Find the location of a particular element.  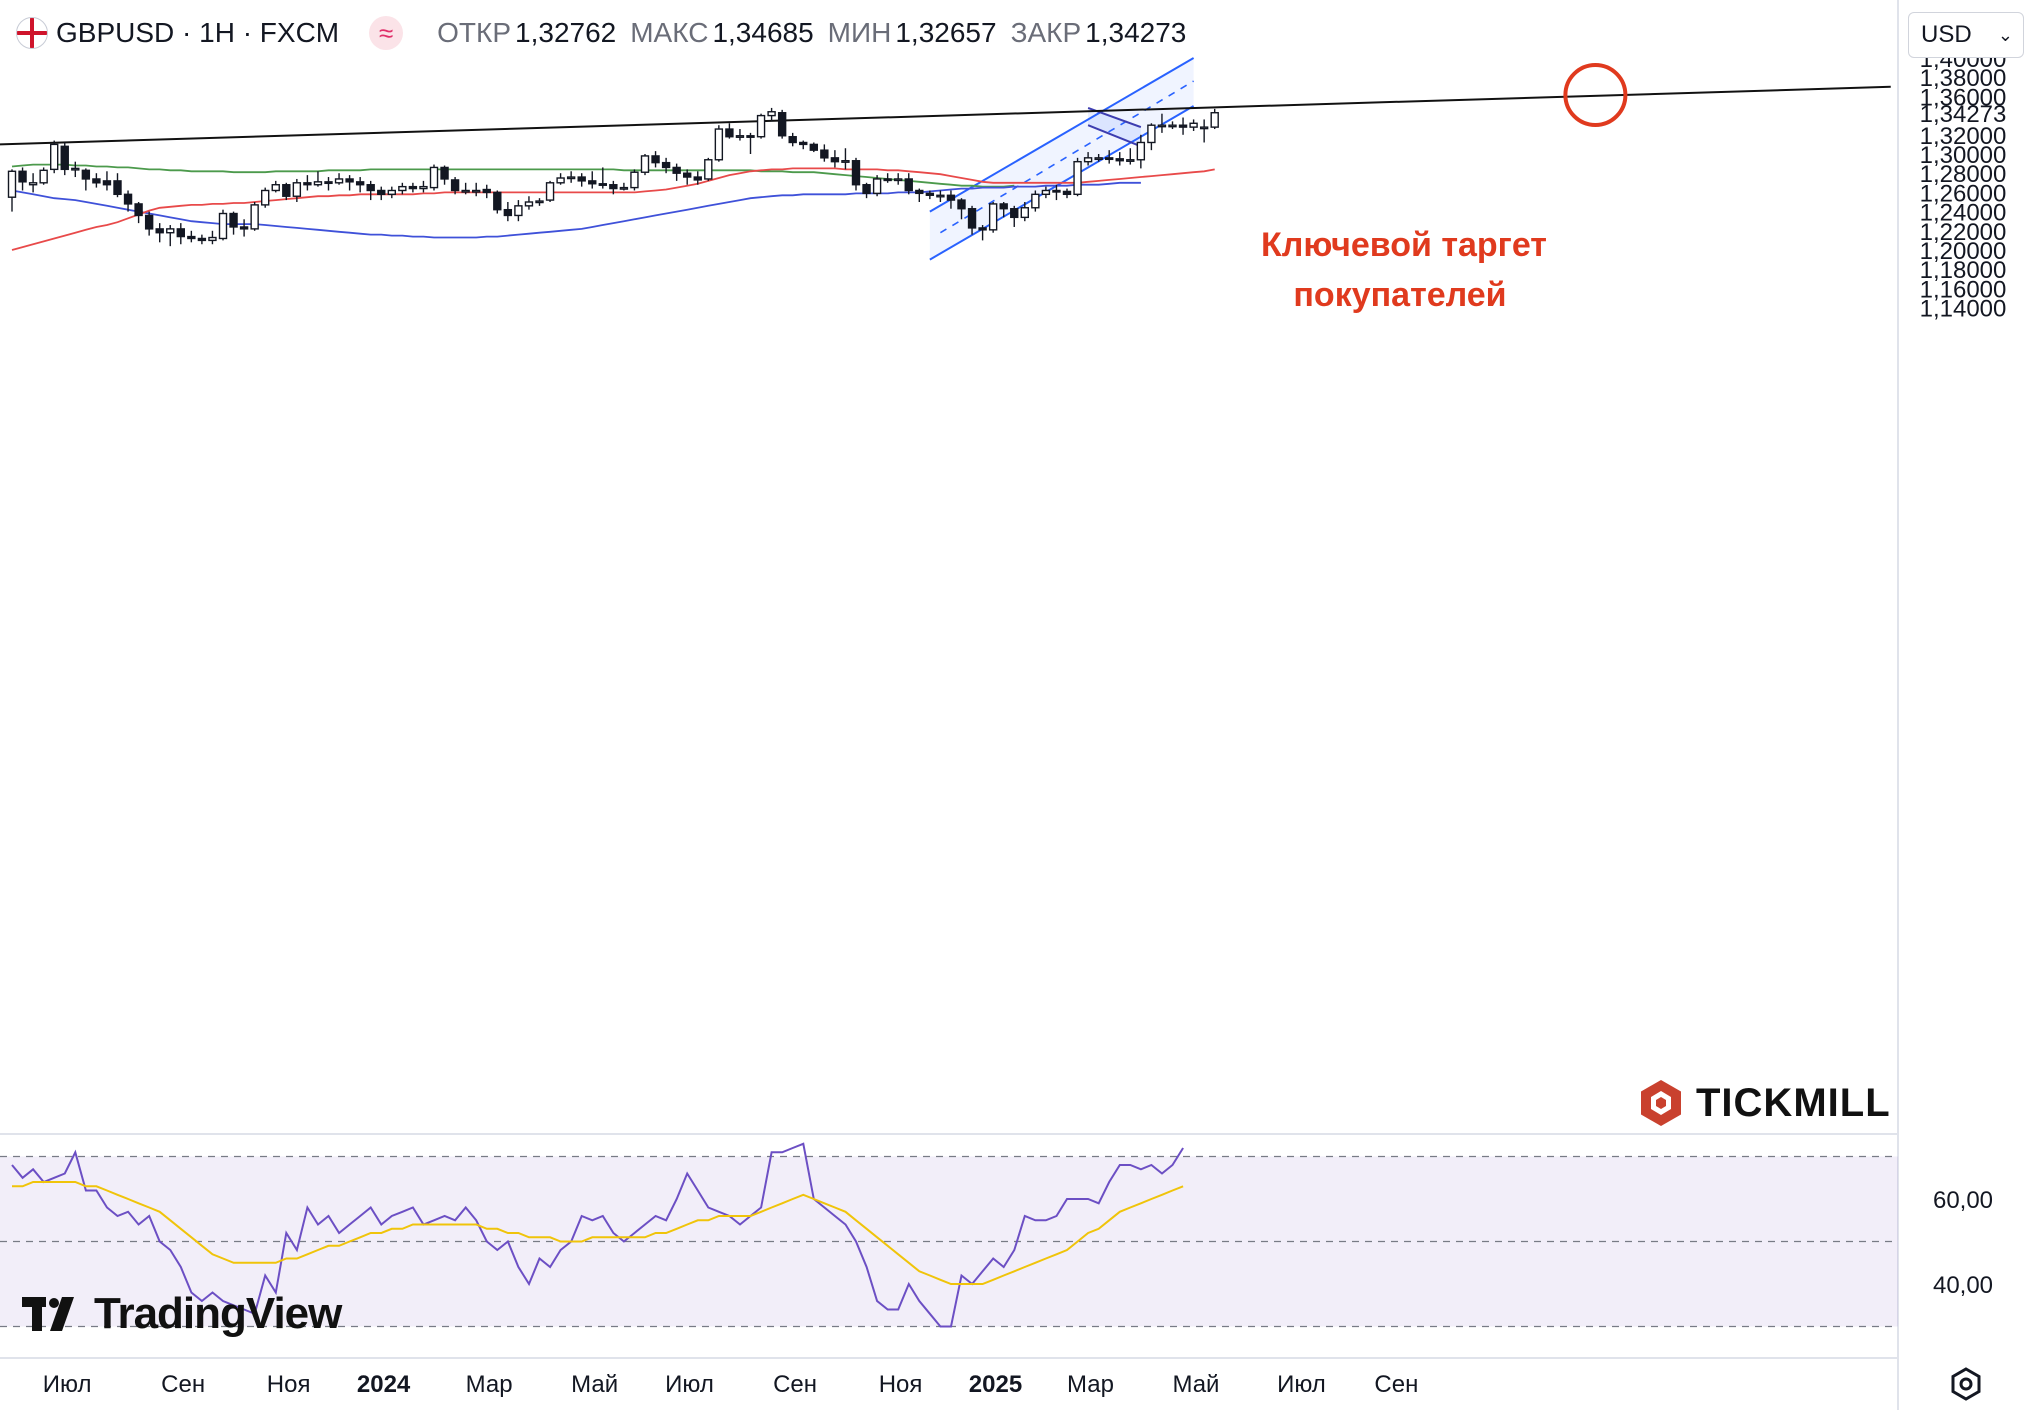

annotation-line-2: покупателей is located at coordinates (1399, 295).